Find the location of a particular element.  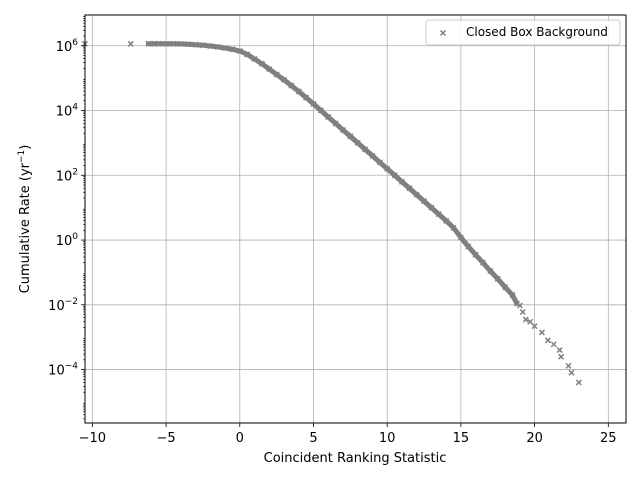

legend-box is located at coordinates (523, 32).